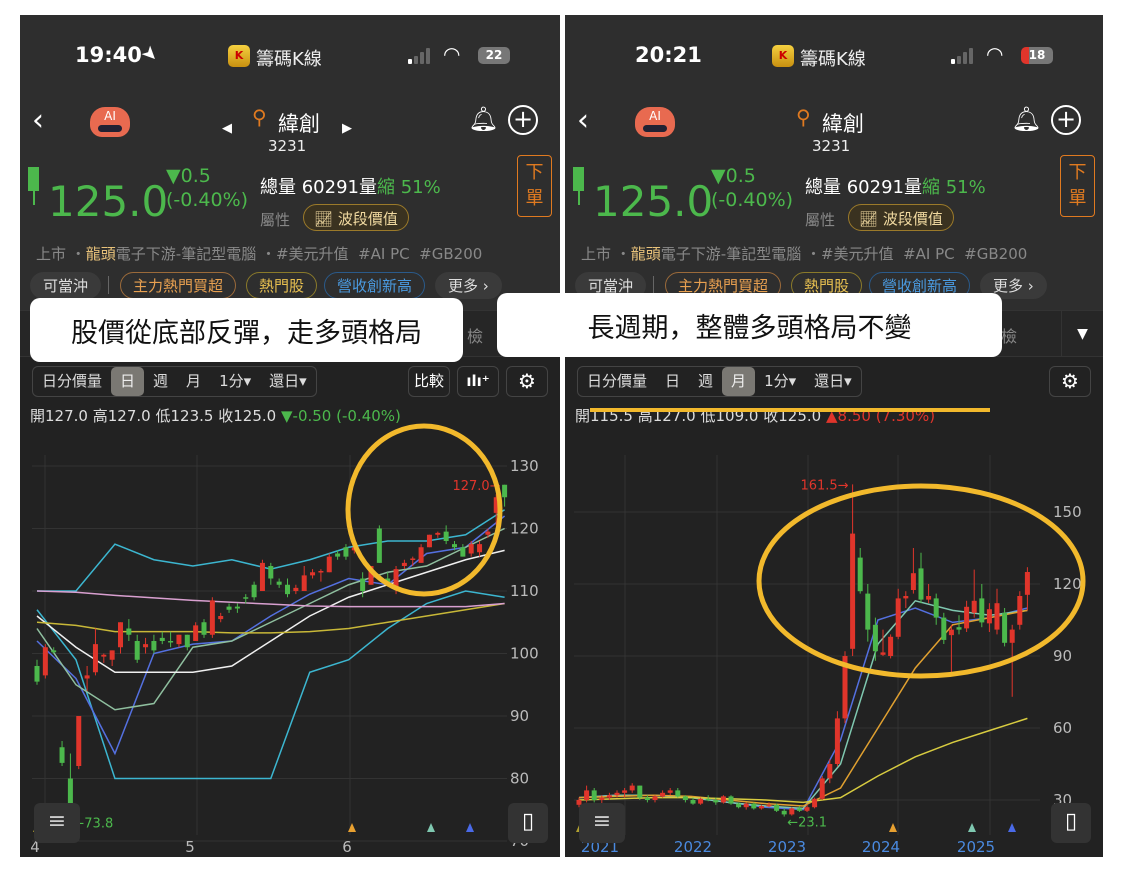  I want to click on price-change-pct: (-0.40%), so click(752, 200).